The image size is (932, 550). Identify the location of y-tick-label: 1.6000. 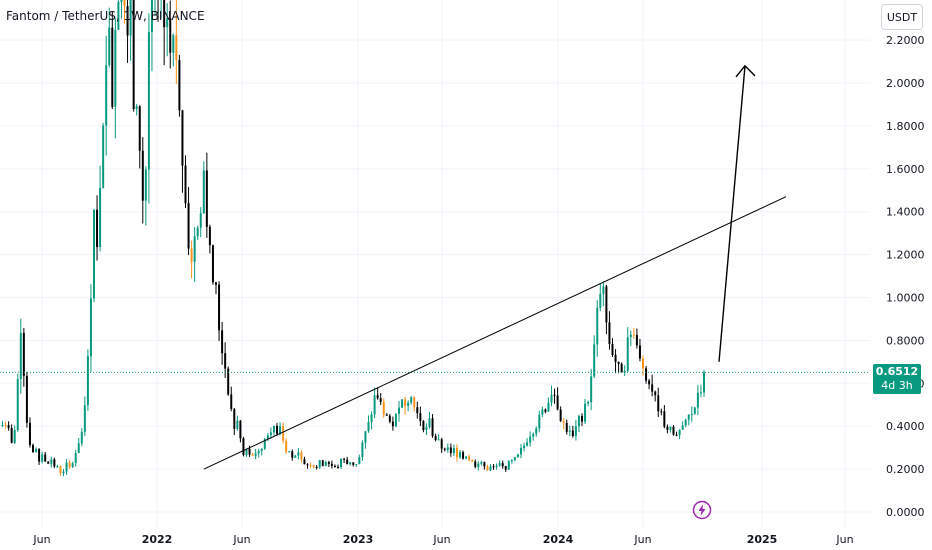
(905, 169).